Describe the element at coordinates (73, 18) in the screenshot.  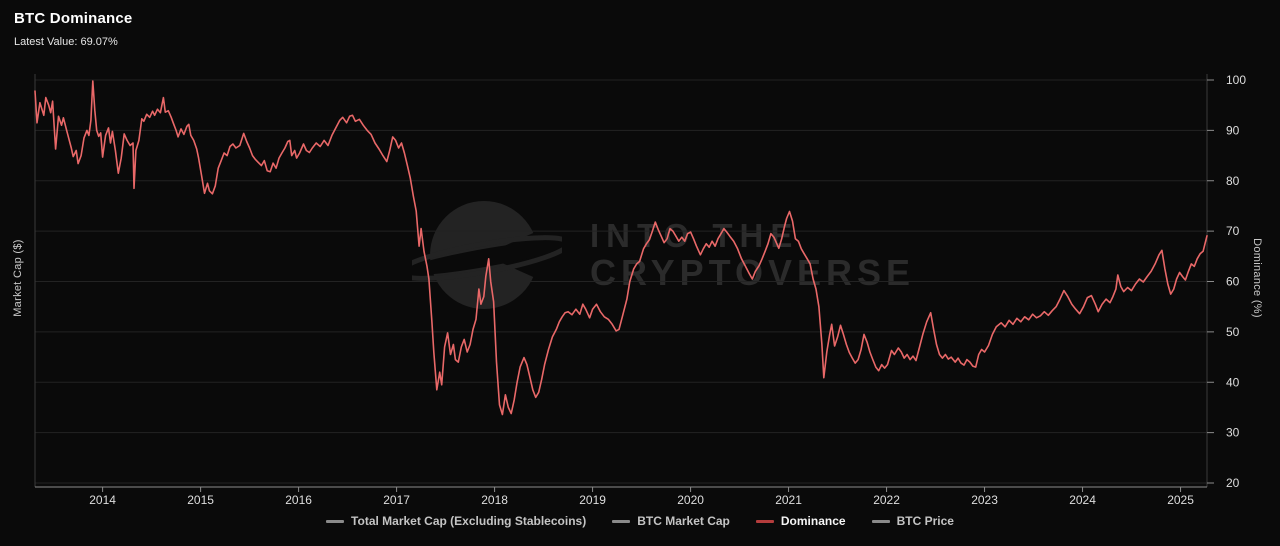
I see `page-title: BTC Dominance` at that location.